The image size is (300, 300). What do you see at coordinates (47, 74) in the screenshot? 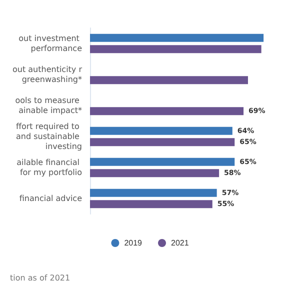
I see `y-tick-label: out authenticity r greenwashing*` at bounding box center [47, 74].